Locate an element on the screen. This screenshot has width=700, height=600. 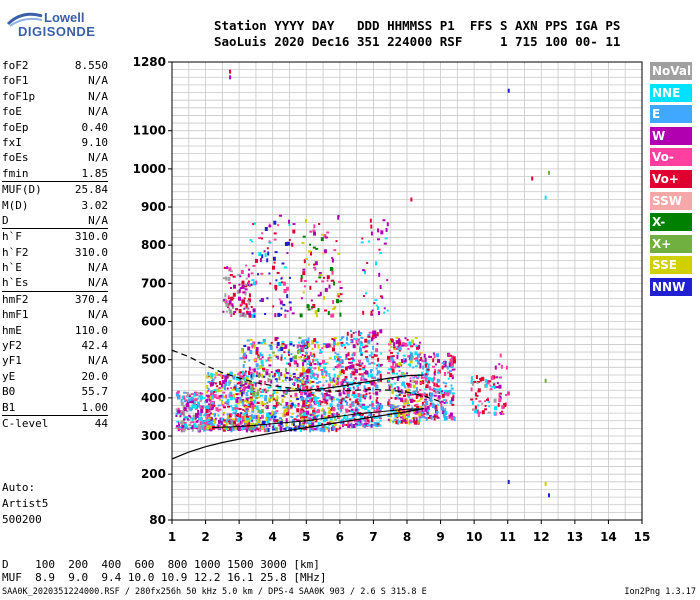
echo-point-isolated is located at coordinates (545, 483).